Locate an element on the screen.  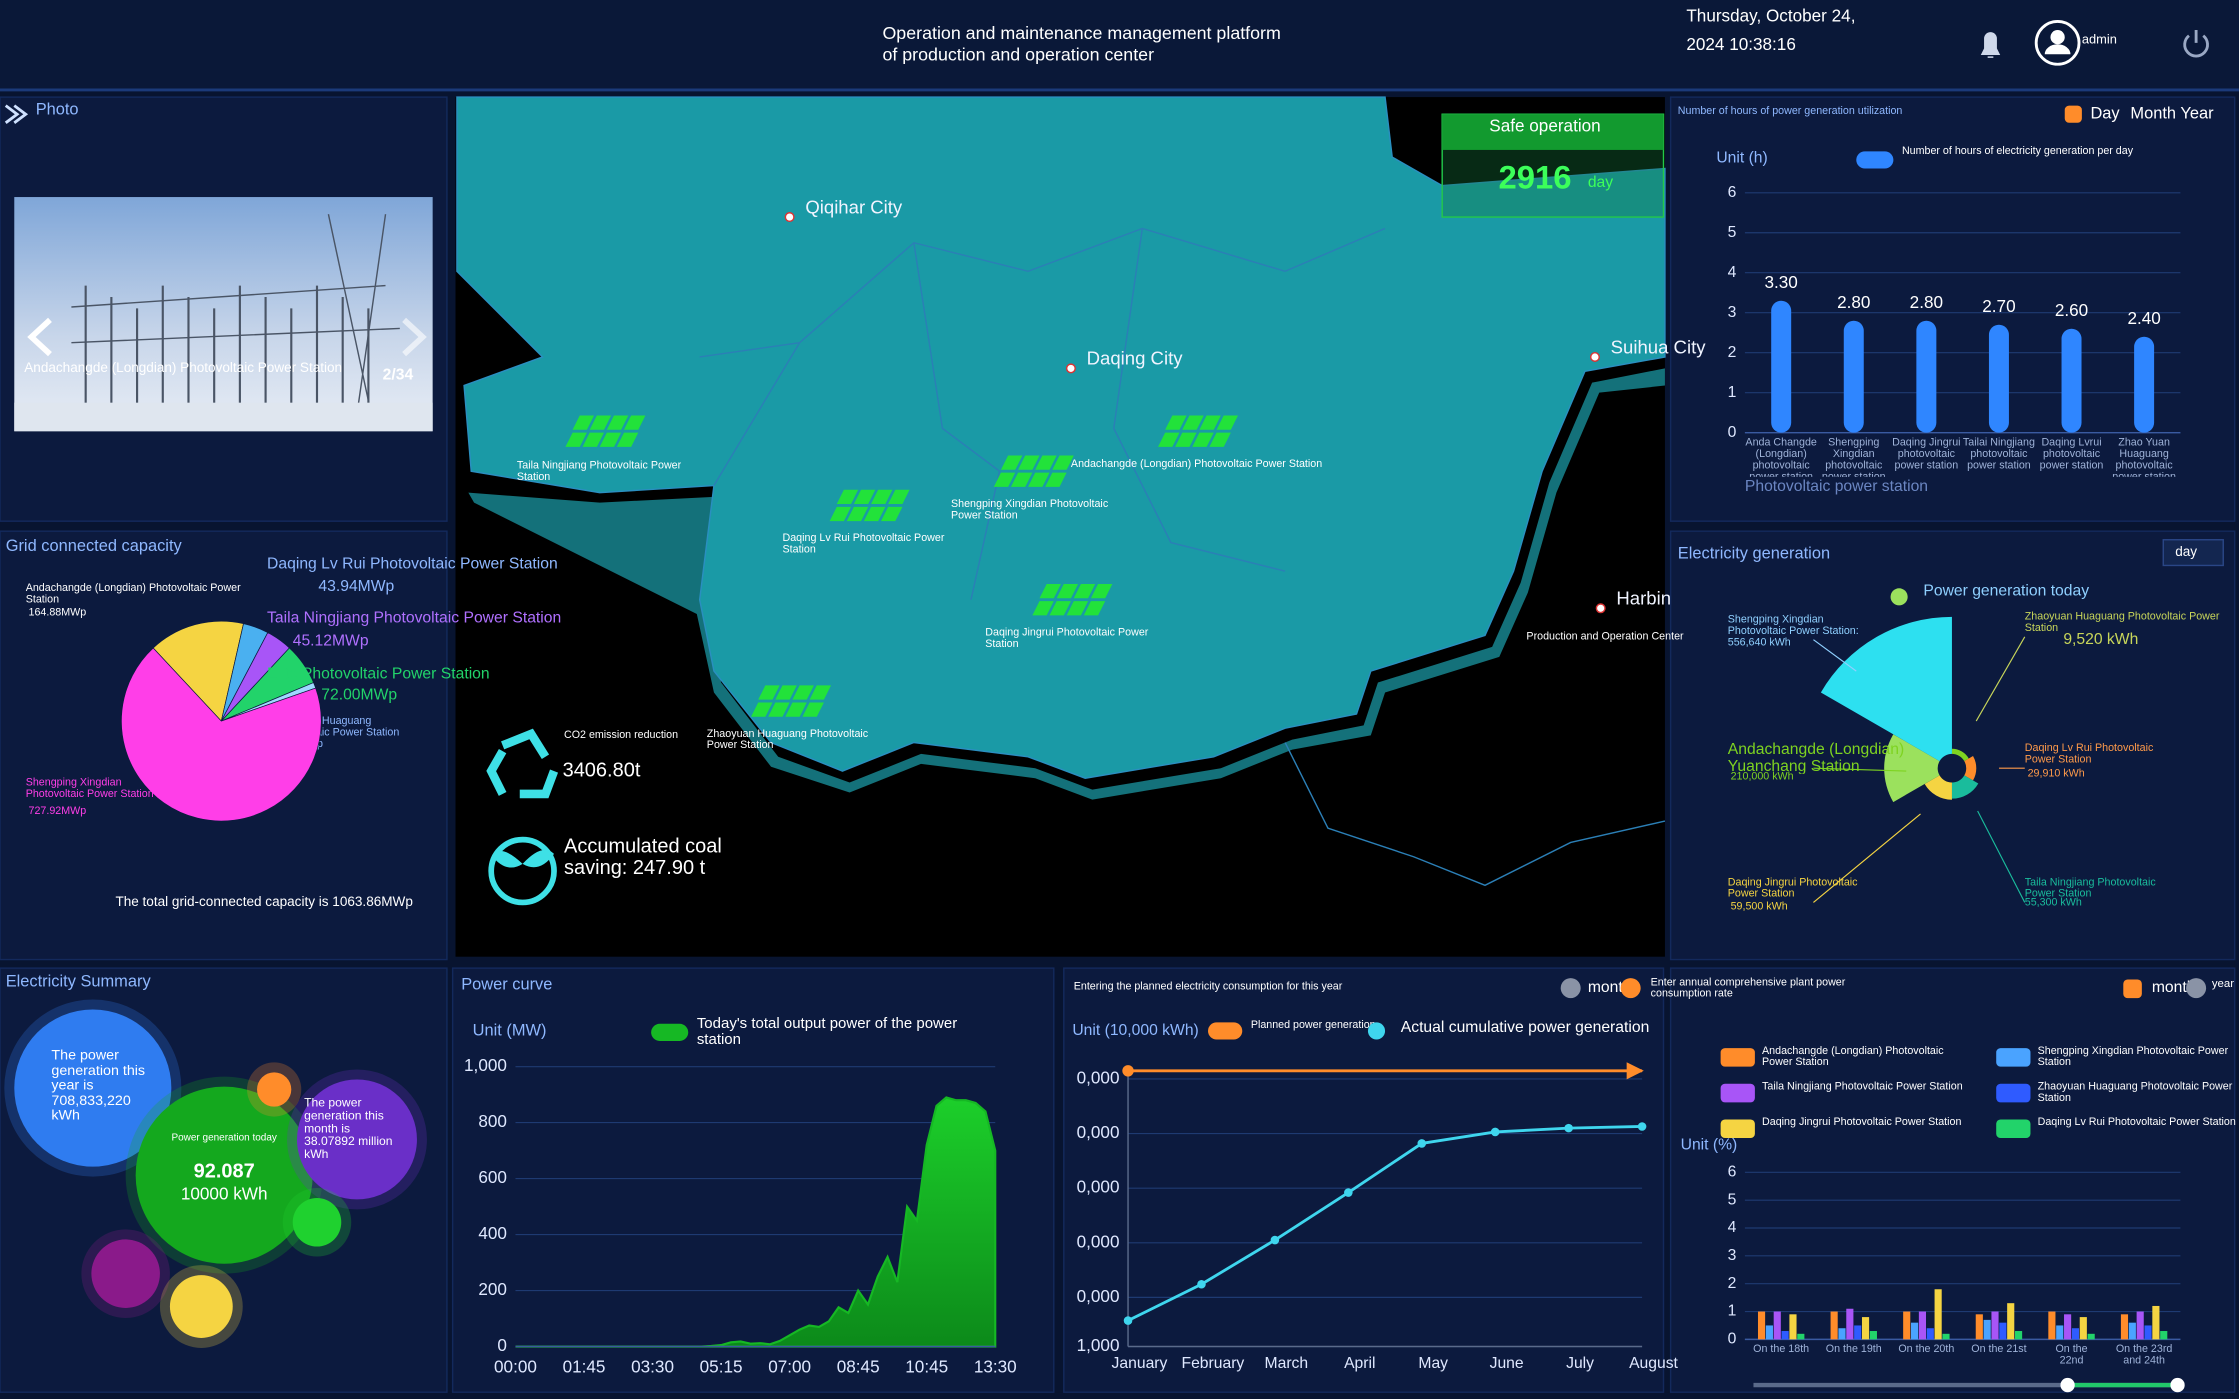
pie-slice is located at coordinates (221, 734).